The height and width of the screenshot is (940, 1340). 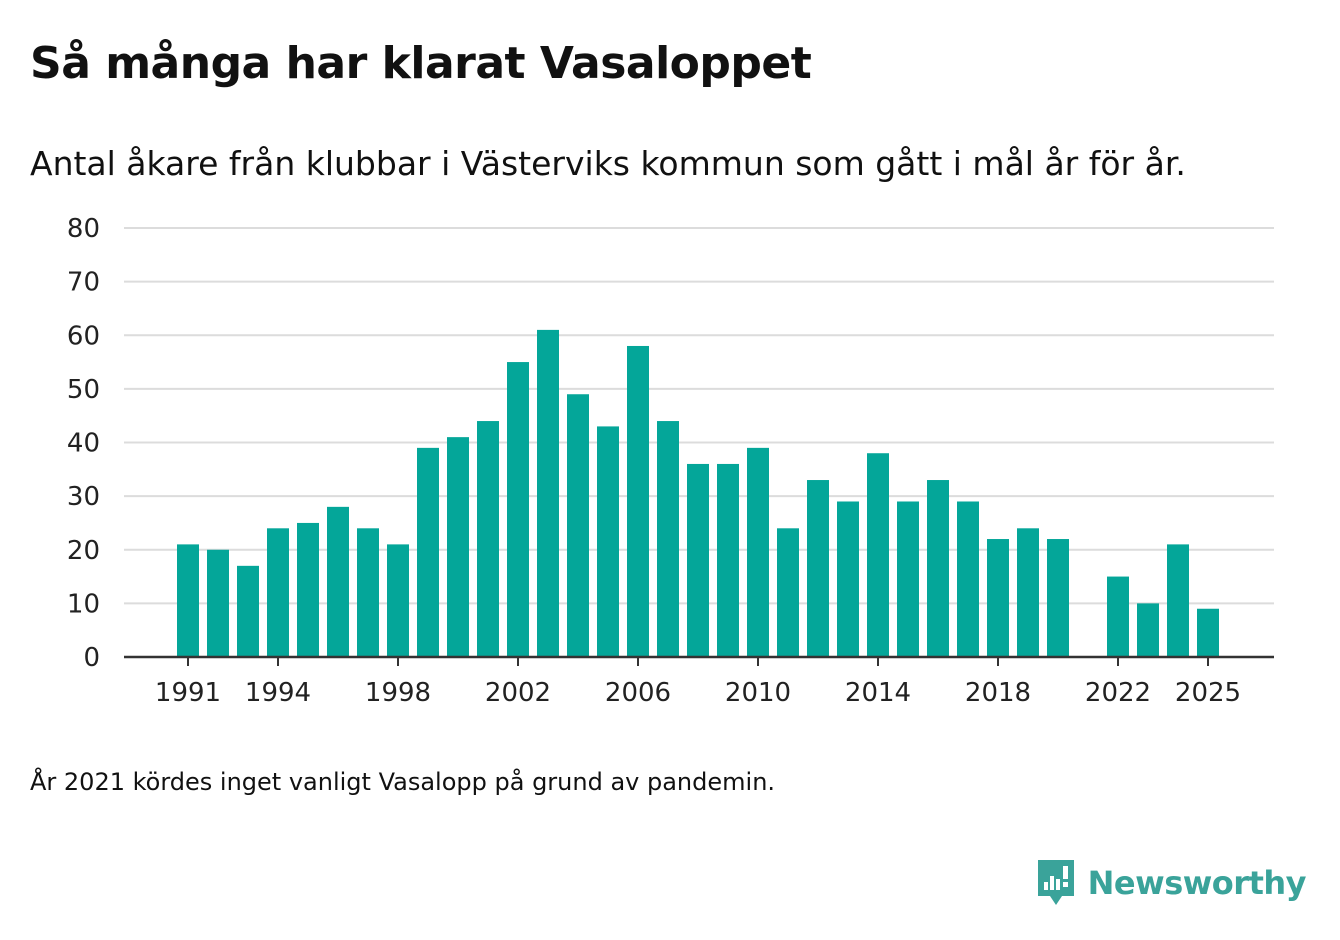 What do you see at coordinates (608, 541) in the screenshot?
I see `bar-2005` at bounding box center [608, 541].